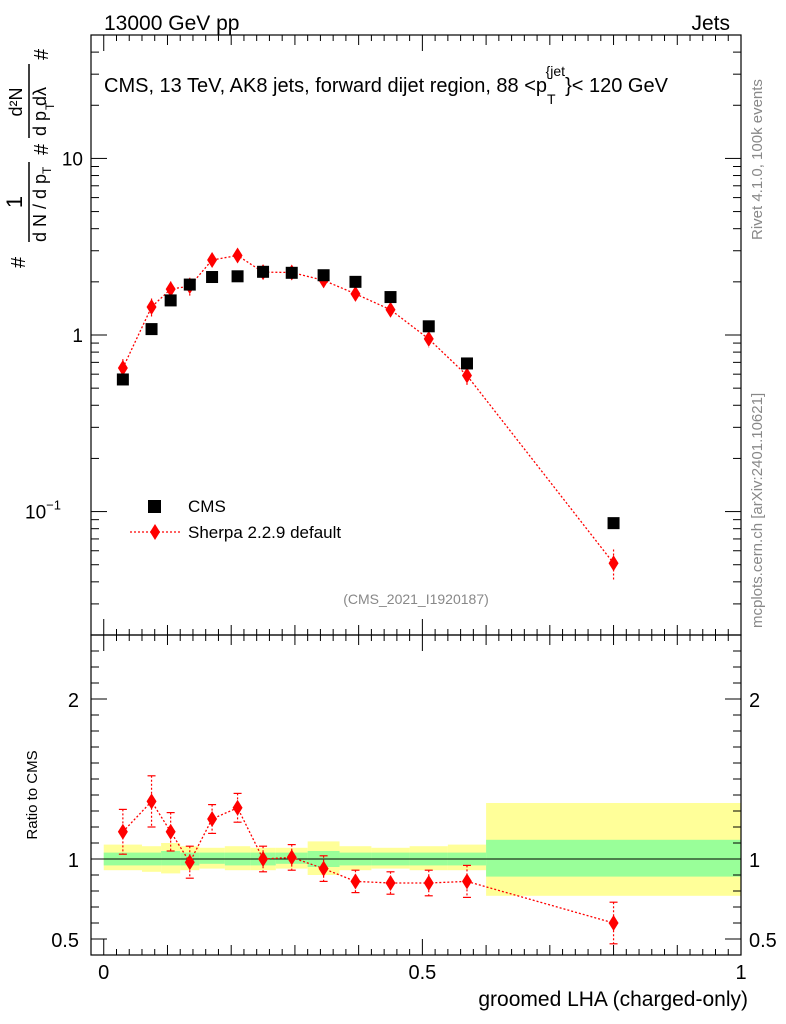 This screenshot has width=786, height=1024. I want to click on ylabel-one: 1, so click(14, 202).